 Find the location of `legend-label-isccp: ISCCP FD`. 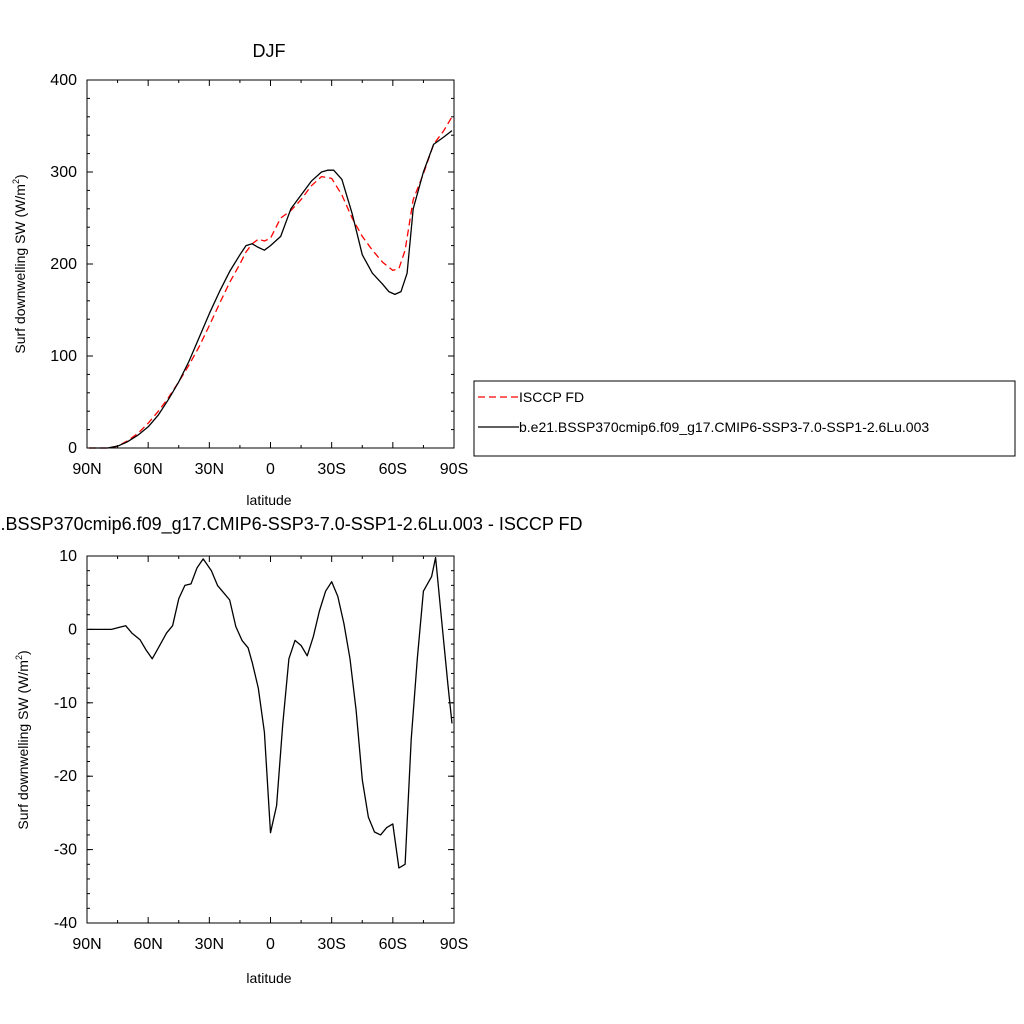

legend-label-isccp: ISCCP FD is located at coordinates (551, 397).